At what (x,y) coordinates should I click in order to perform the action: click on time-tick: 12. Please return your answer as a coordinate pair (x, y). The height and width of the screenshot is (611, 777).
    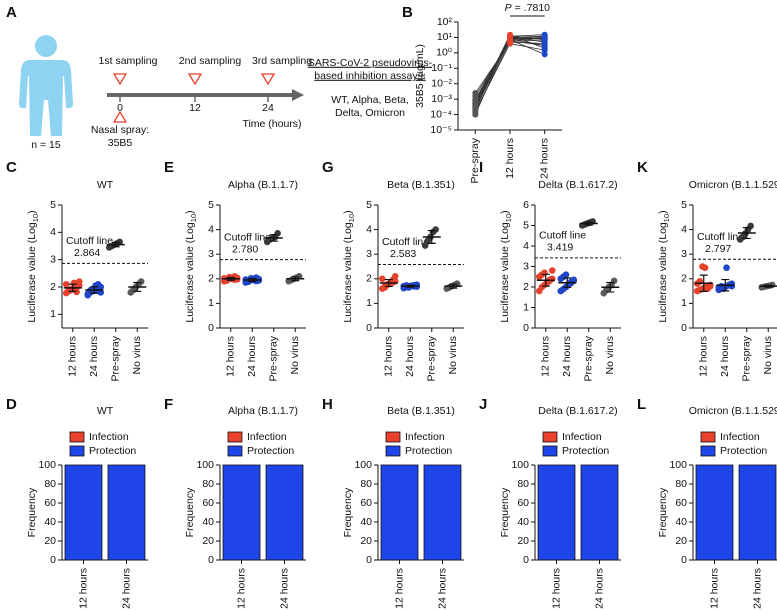
    Looking at the image, I should click on (195, 108).